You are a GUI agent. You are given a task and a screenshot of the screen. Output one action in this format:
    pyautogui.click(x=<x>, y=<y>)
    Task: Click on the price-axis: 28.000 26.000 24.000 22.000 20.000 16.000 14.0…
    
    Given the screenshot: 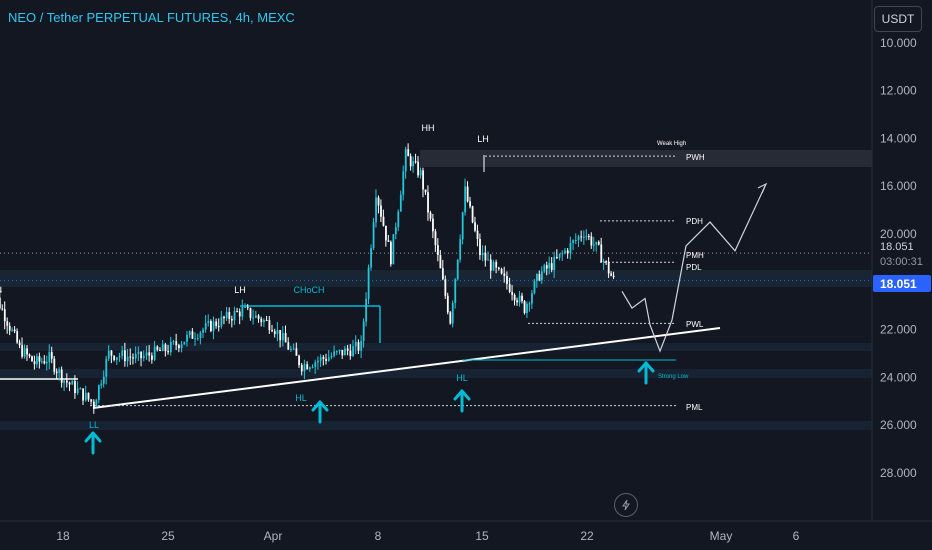 What is the action you would take?
    pyautogui.click(x=901, y=275)
    